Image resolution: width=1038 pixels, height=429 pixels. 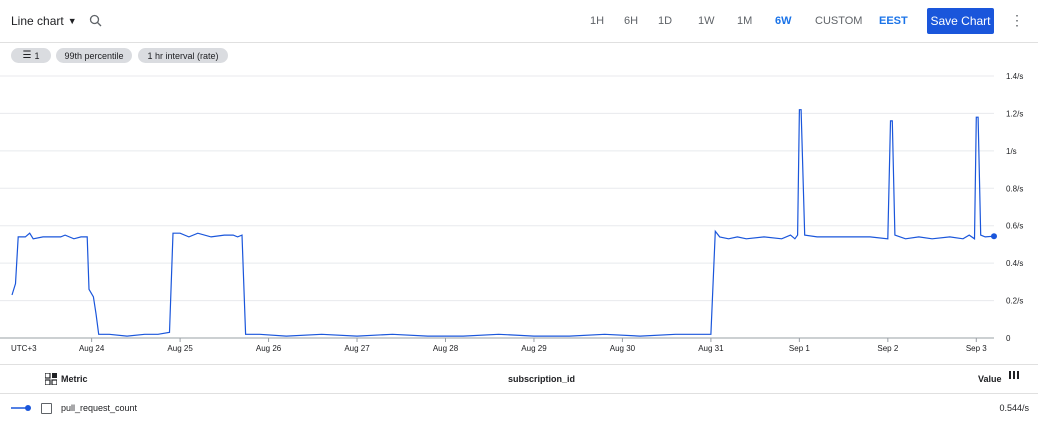 What do you see at coordinates (1008, 338) in the screenshot?
I see `y-tick-label: 0` at bounding box center [1008, 338].